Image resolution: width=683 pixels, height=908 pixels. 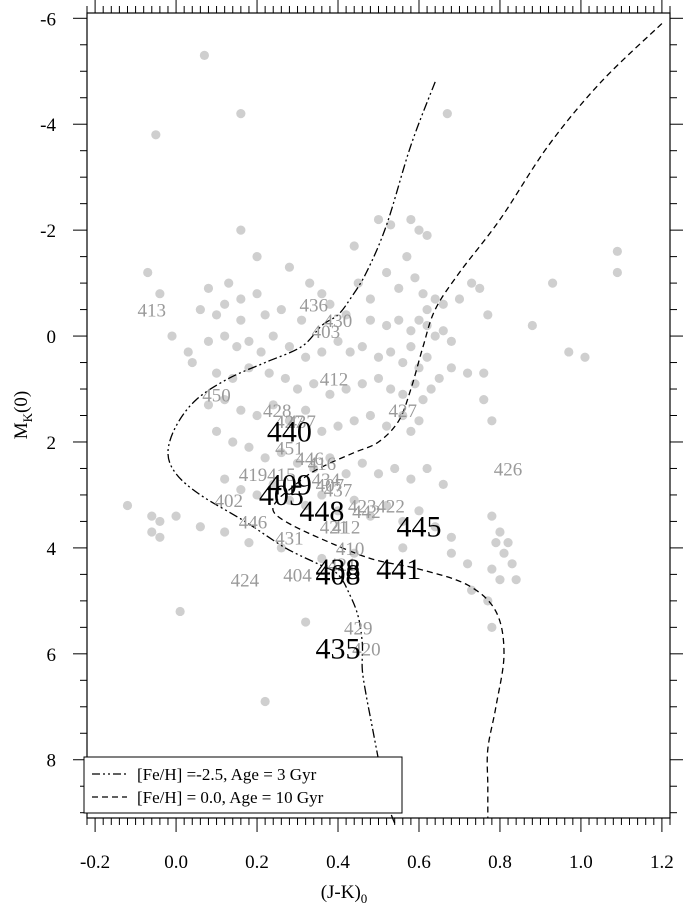 I want to click on legend-label-1: [Fe/H] =-2.5, Age = 3 Gyr, so click(x=227, y=774).